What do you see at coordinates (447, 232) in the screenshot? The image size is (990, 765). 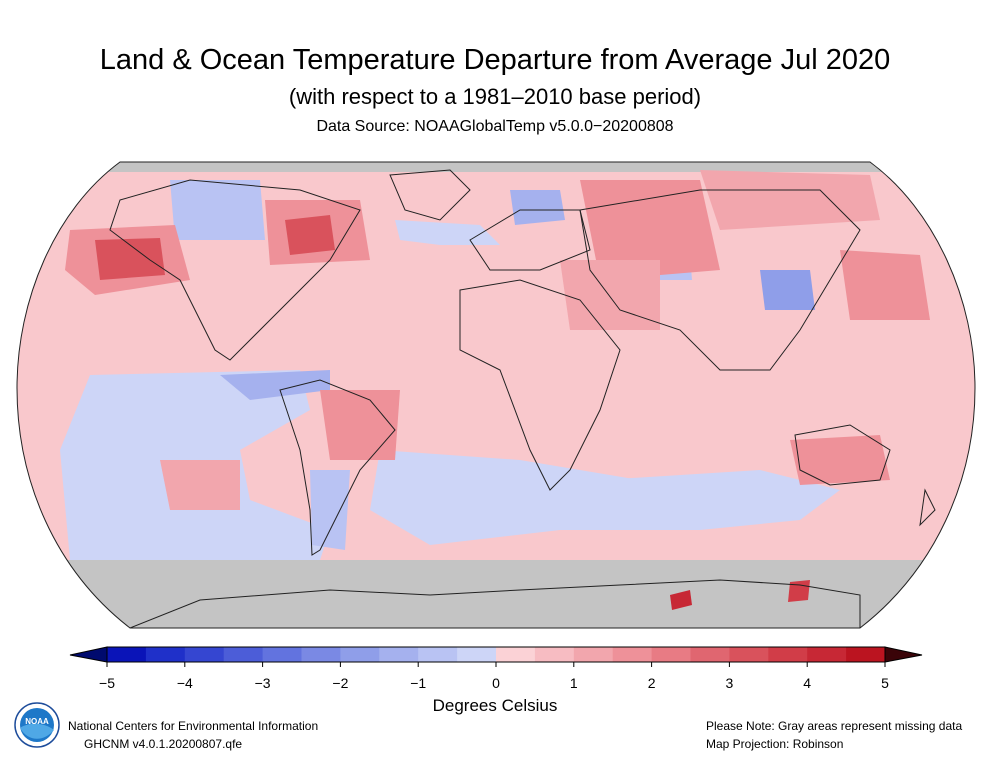 I see `cold-north-atlantic` at bounding box center [447, 232].